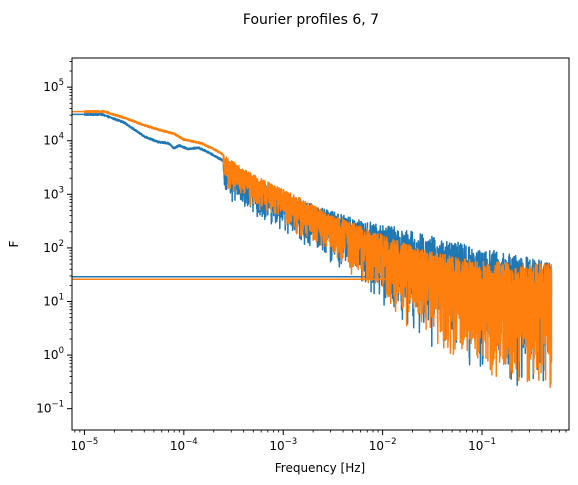 The height and width of the screenshot is (485, 578). Describe the element at coordinates (85, 445) in the screenshot. I see `x-tick-label: 10⁻⁵` at that location.